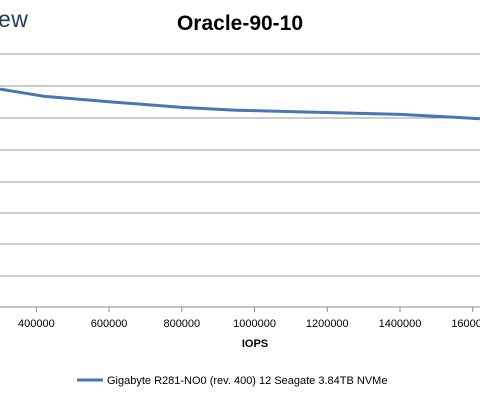 This screenshot has width=480, height=401. Describe the element at coordinates (327, 324) in the screenshot. I see `x-tick-label: 1200000` at that location.